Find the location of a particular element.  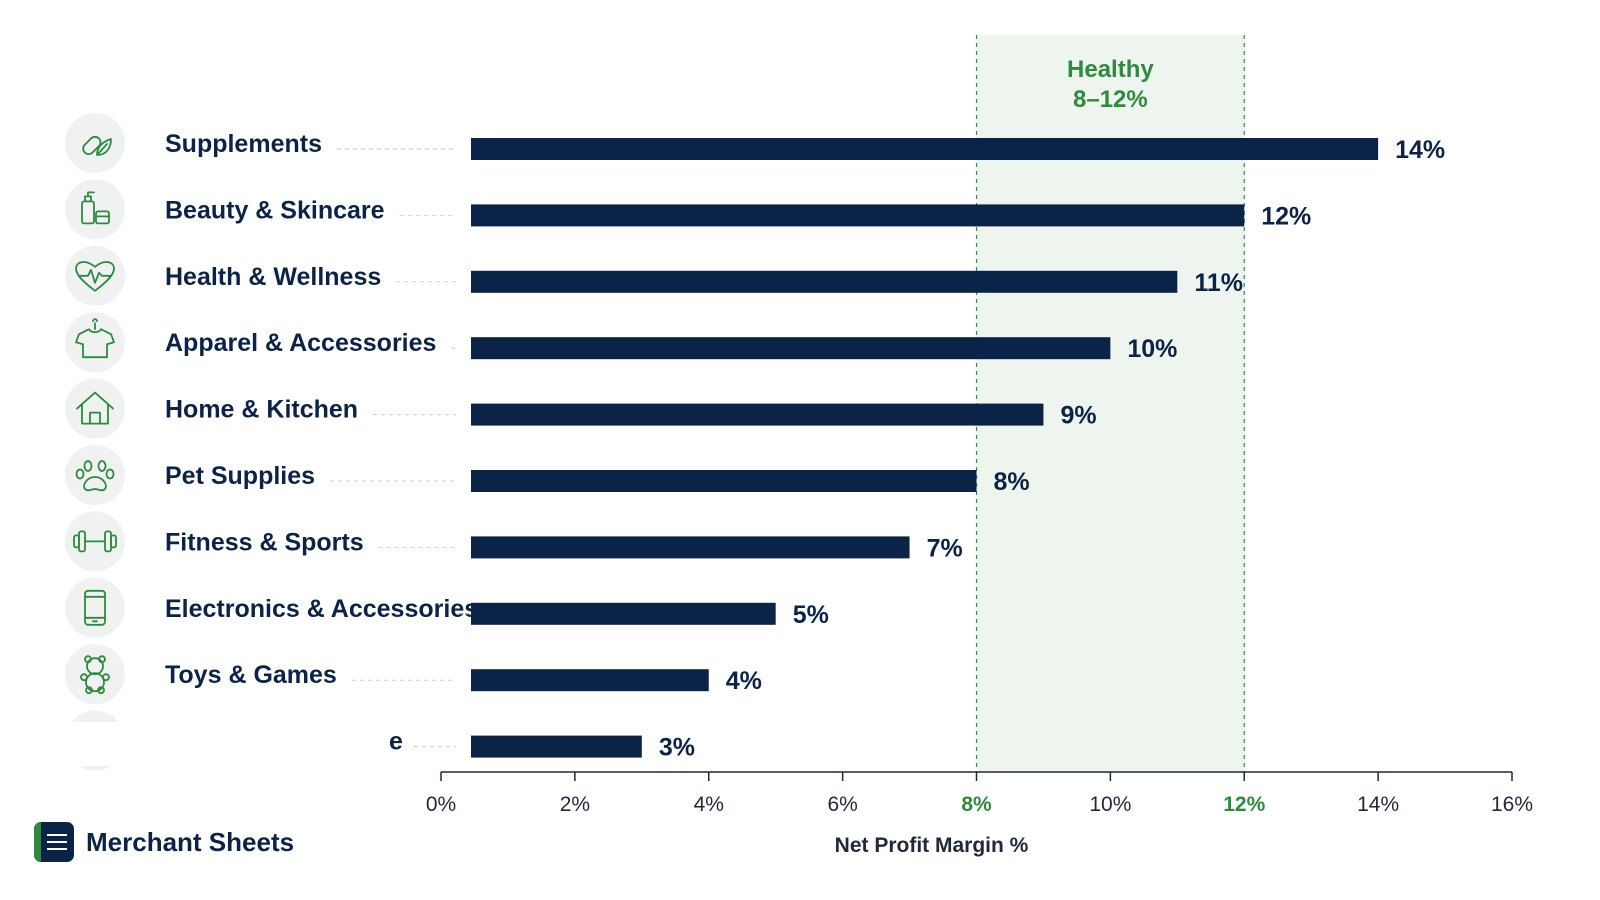

value-label: 5% is located at coordinates (811, 615).